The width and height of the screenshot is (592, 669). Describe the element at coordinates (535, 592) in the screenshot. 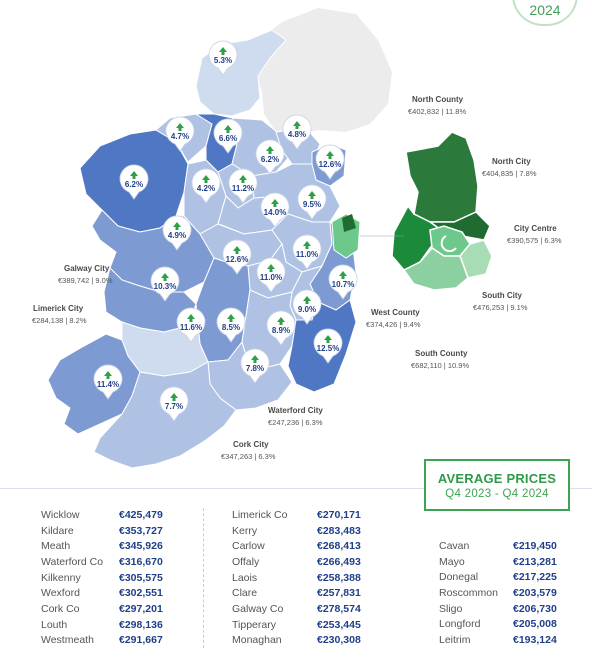

I see `county-price: €203,579` at that location.